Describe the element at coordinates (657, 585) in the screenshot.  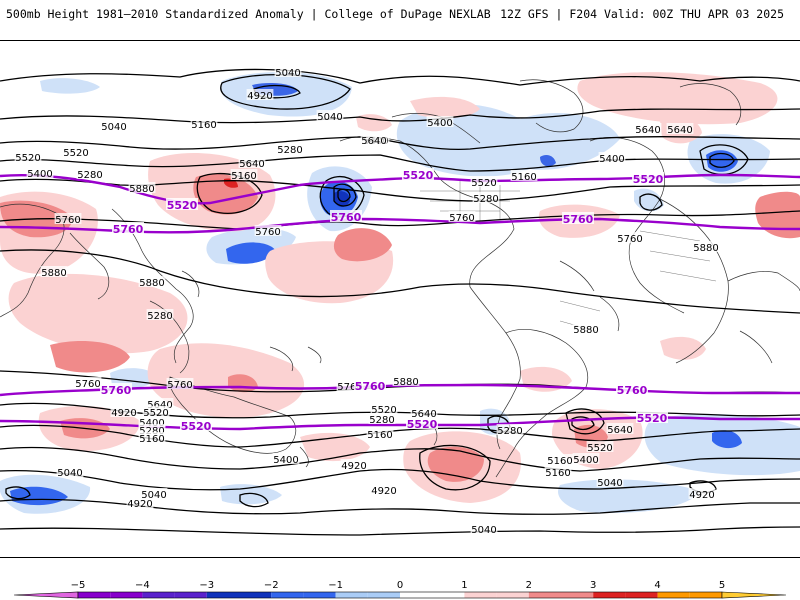
I see `colorbar-tick-label: 4` at that location.